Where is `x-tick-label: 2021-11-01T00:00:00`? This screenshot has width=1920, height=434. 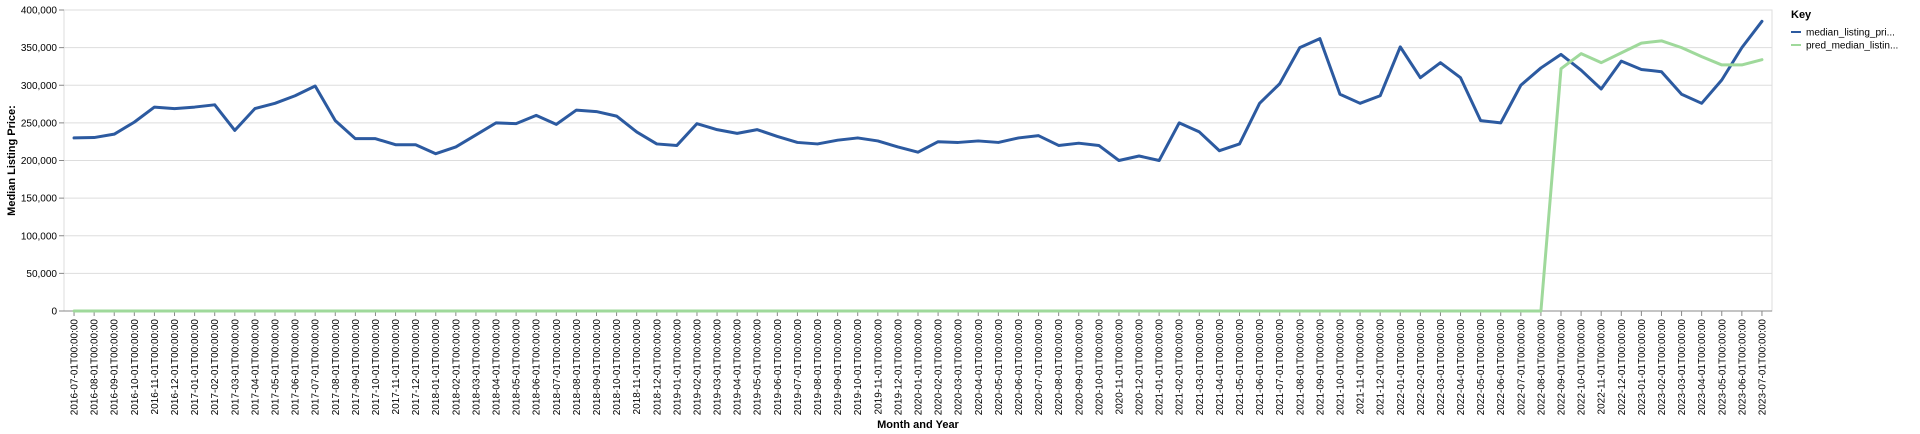
x-tick-label: 2021-11-01T00:00:00 is located at coordinates (1361, 367).